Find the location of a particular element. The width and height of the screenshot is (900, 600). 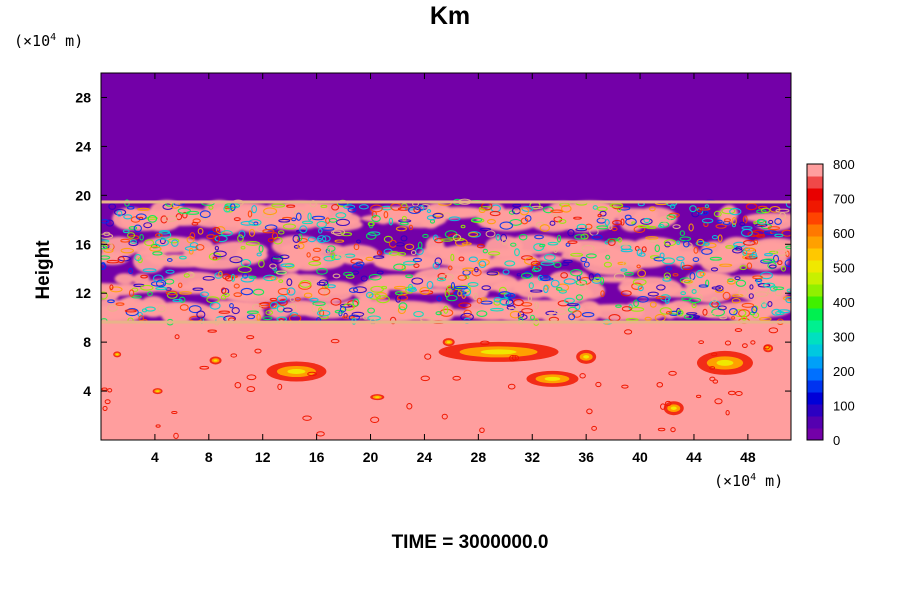

y-tick-label: 20 is located at coordinates (83, 195).